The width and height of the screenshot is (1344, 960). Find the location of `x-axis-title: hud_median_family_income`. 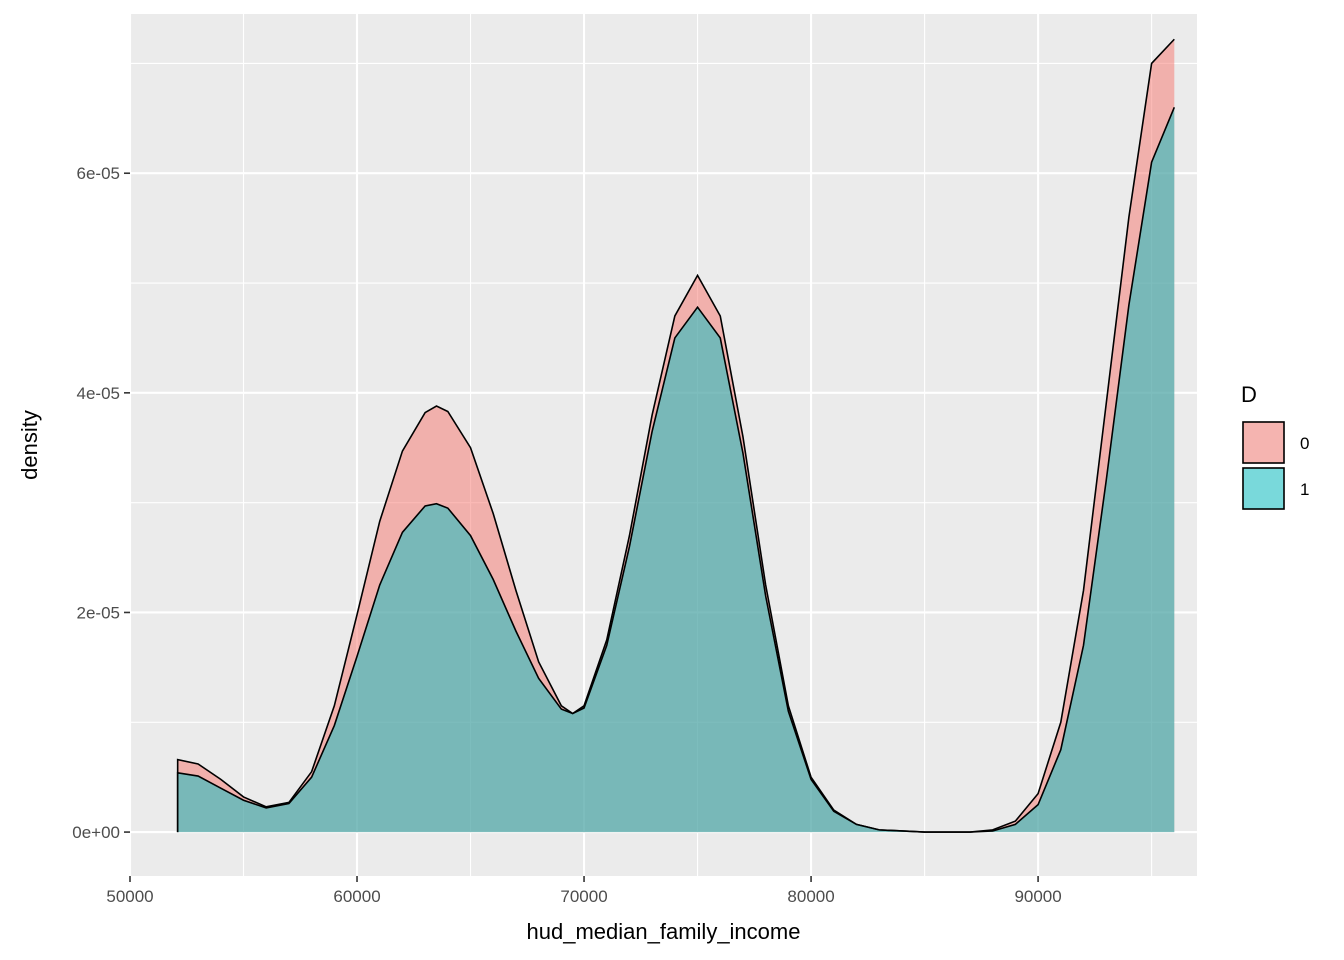

x-axis-title: hud_median_family_income is located at coordinates (664, 931).